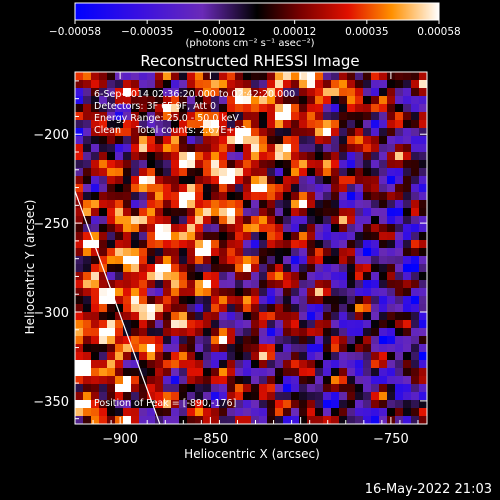  What do you see at coordinates (211, 439) in the screenshot?
I see `x-tick-label: −850` at bounding box center [211, 439].